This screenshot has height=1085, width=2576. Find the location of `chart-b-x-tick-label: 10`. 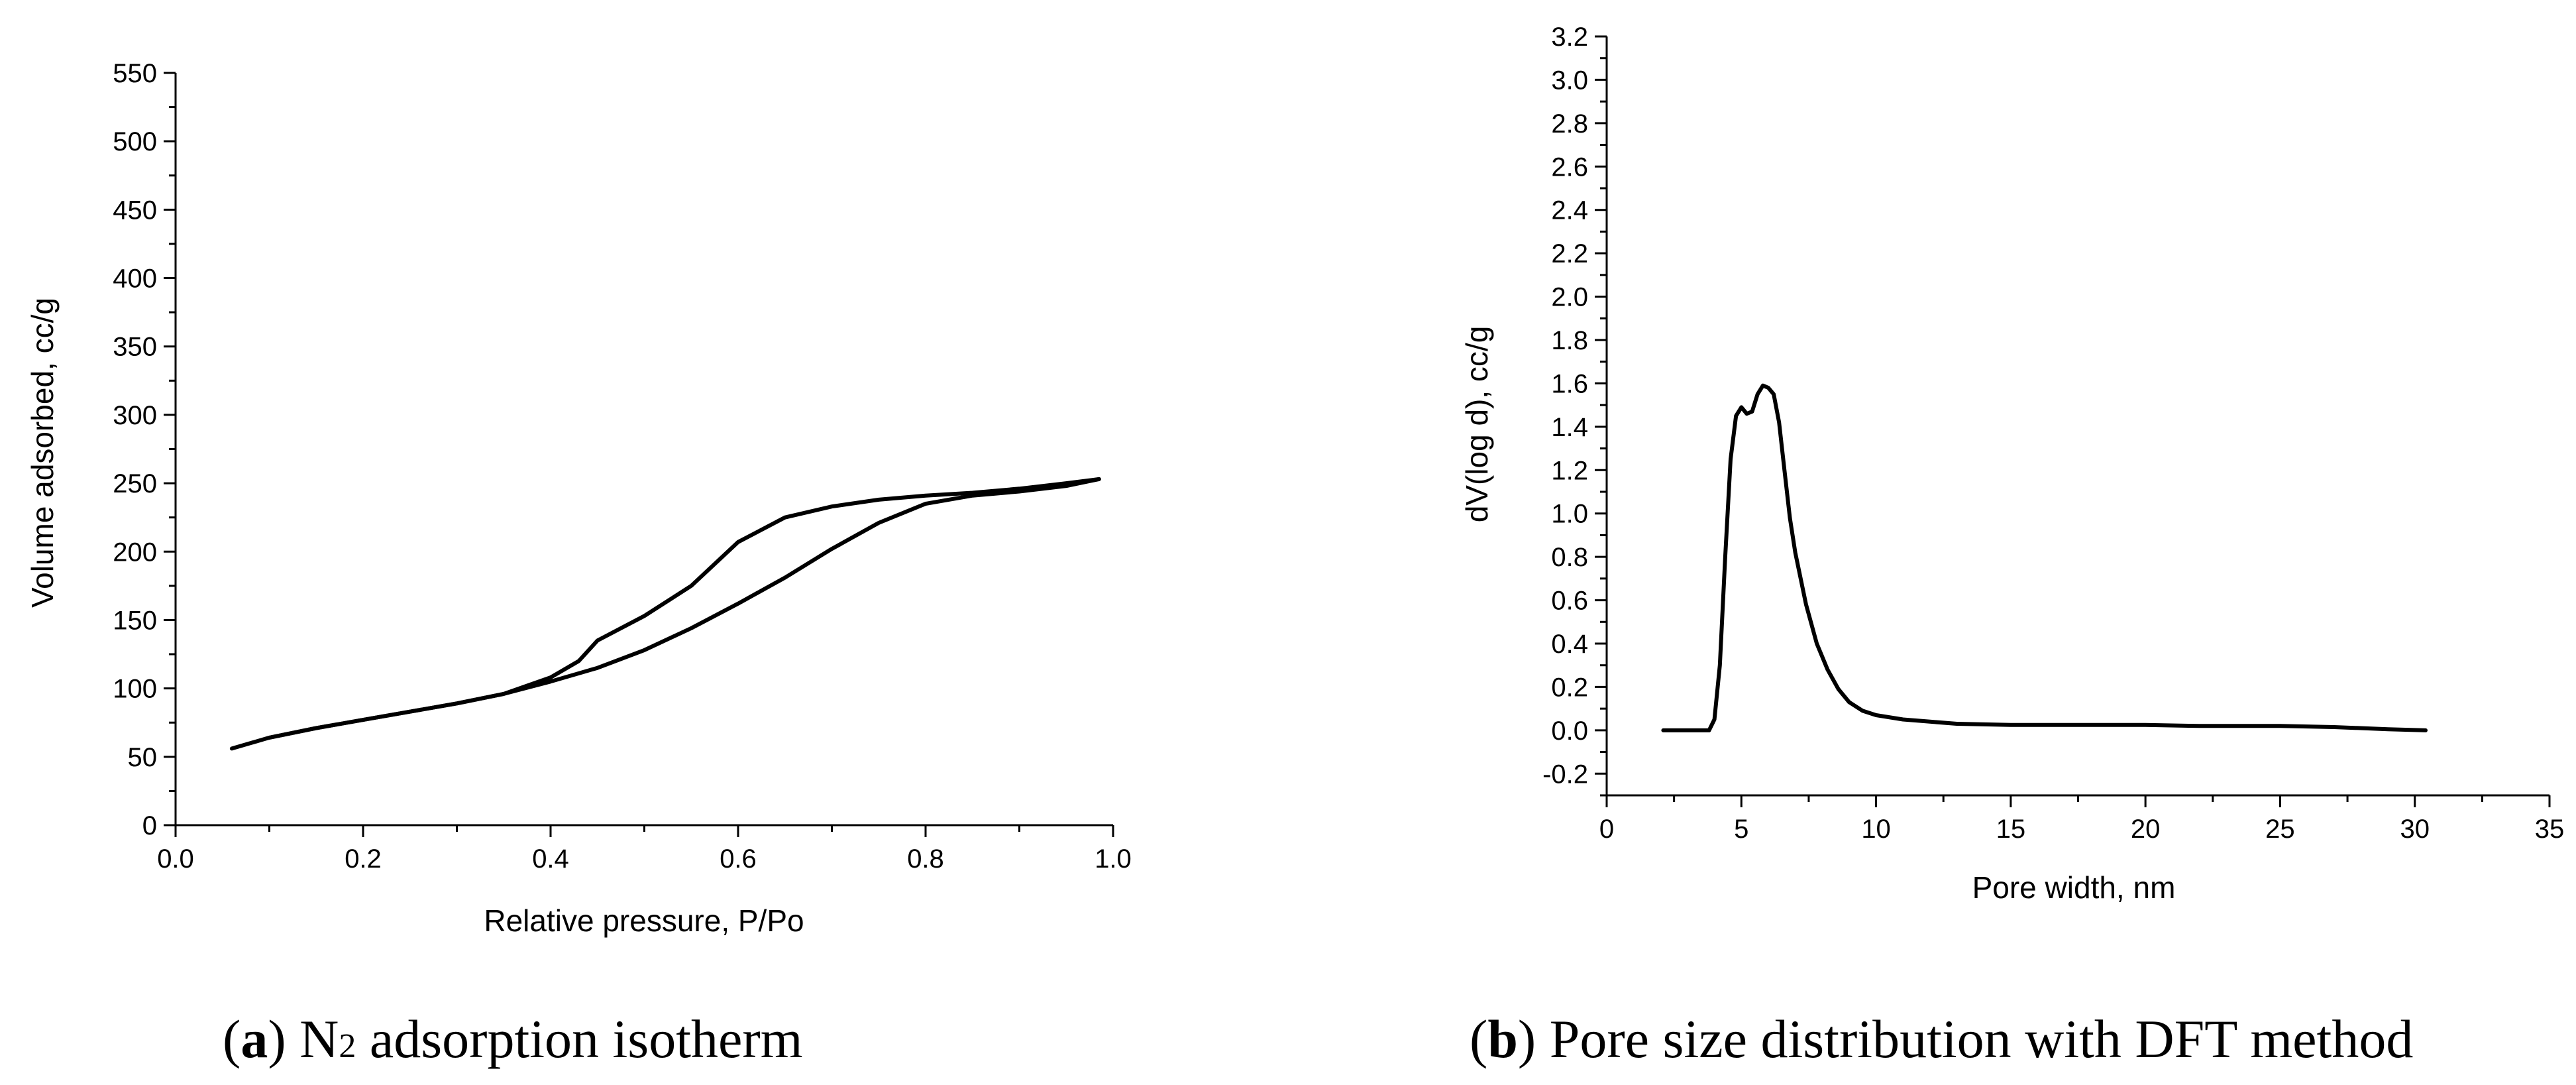

chart-b-x-tick-label: 10 is located at coordinates (1876, 829).